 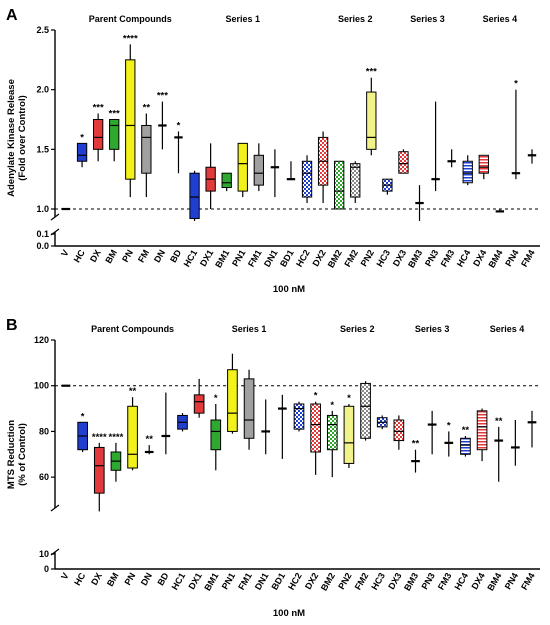 What do you see at coordinates (12, 325) in the screenshot?
I see `panel-letter: B` at bounding box center [12, 325].